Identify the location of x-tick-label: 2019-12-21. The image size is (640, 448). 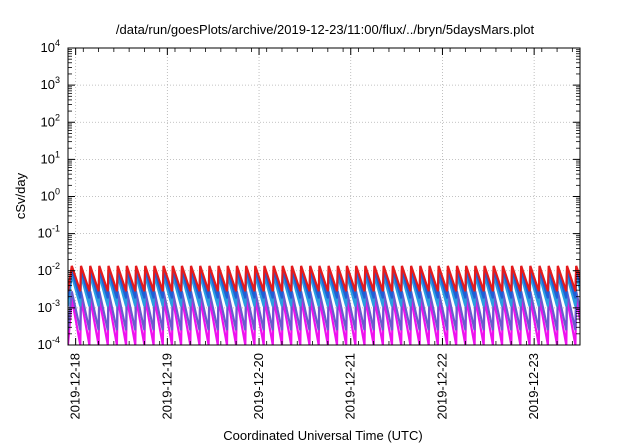
(350, 386).